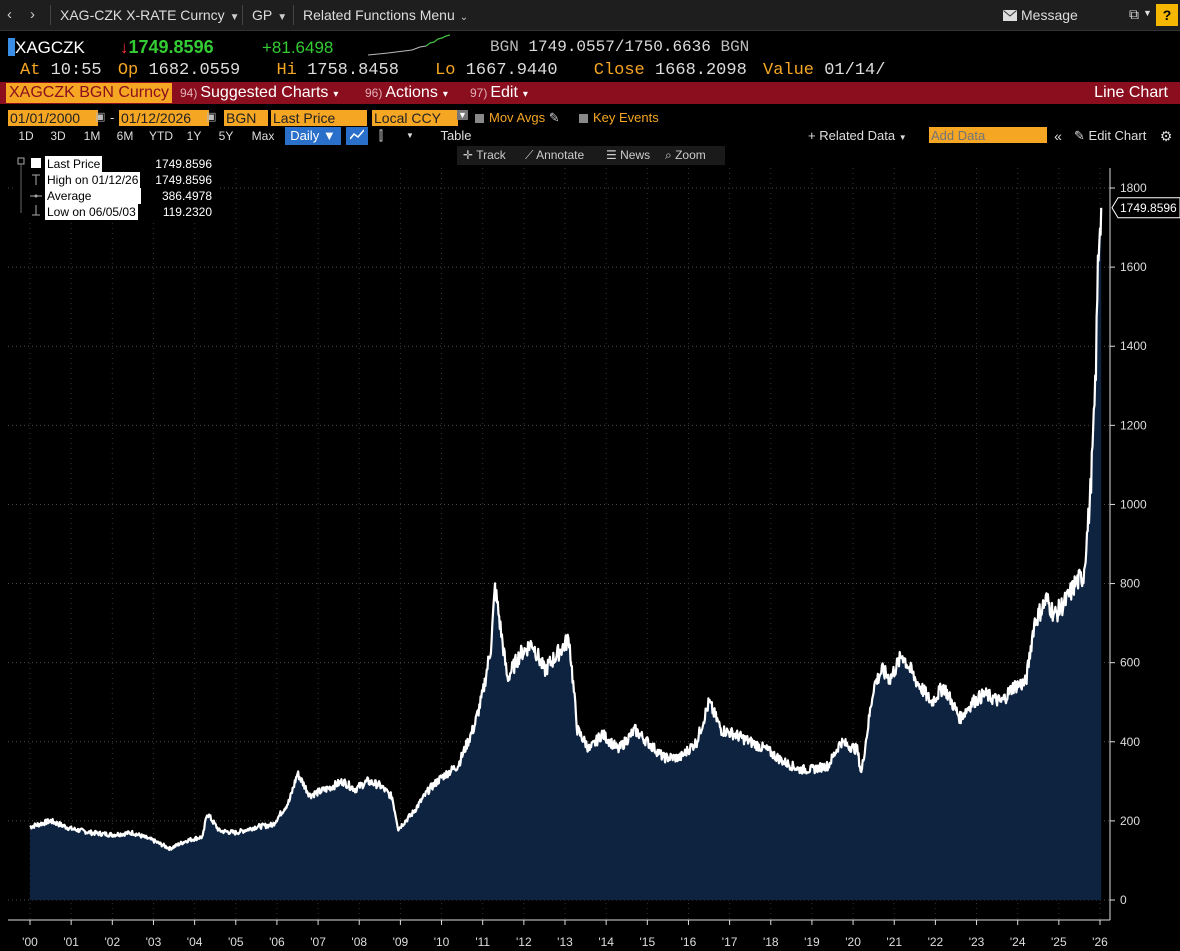 This screenshot has width=1180, height=951. I want to click on back-arrow-icon: ‹, so click(9, 14).